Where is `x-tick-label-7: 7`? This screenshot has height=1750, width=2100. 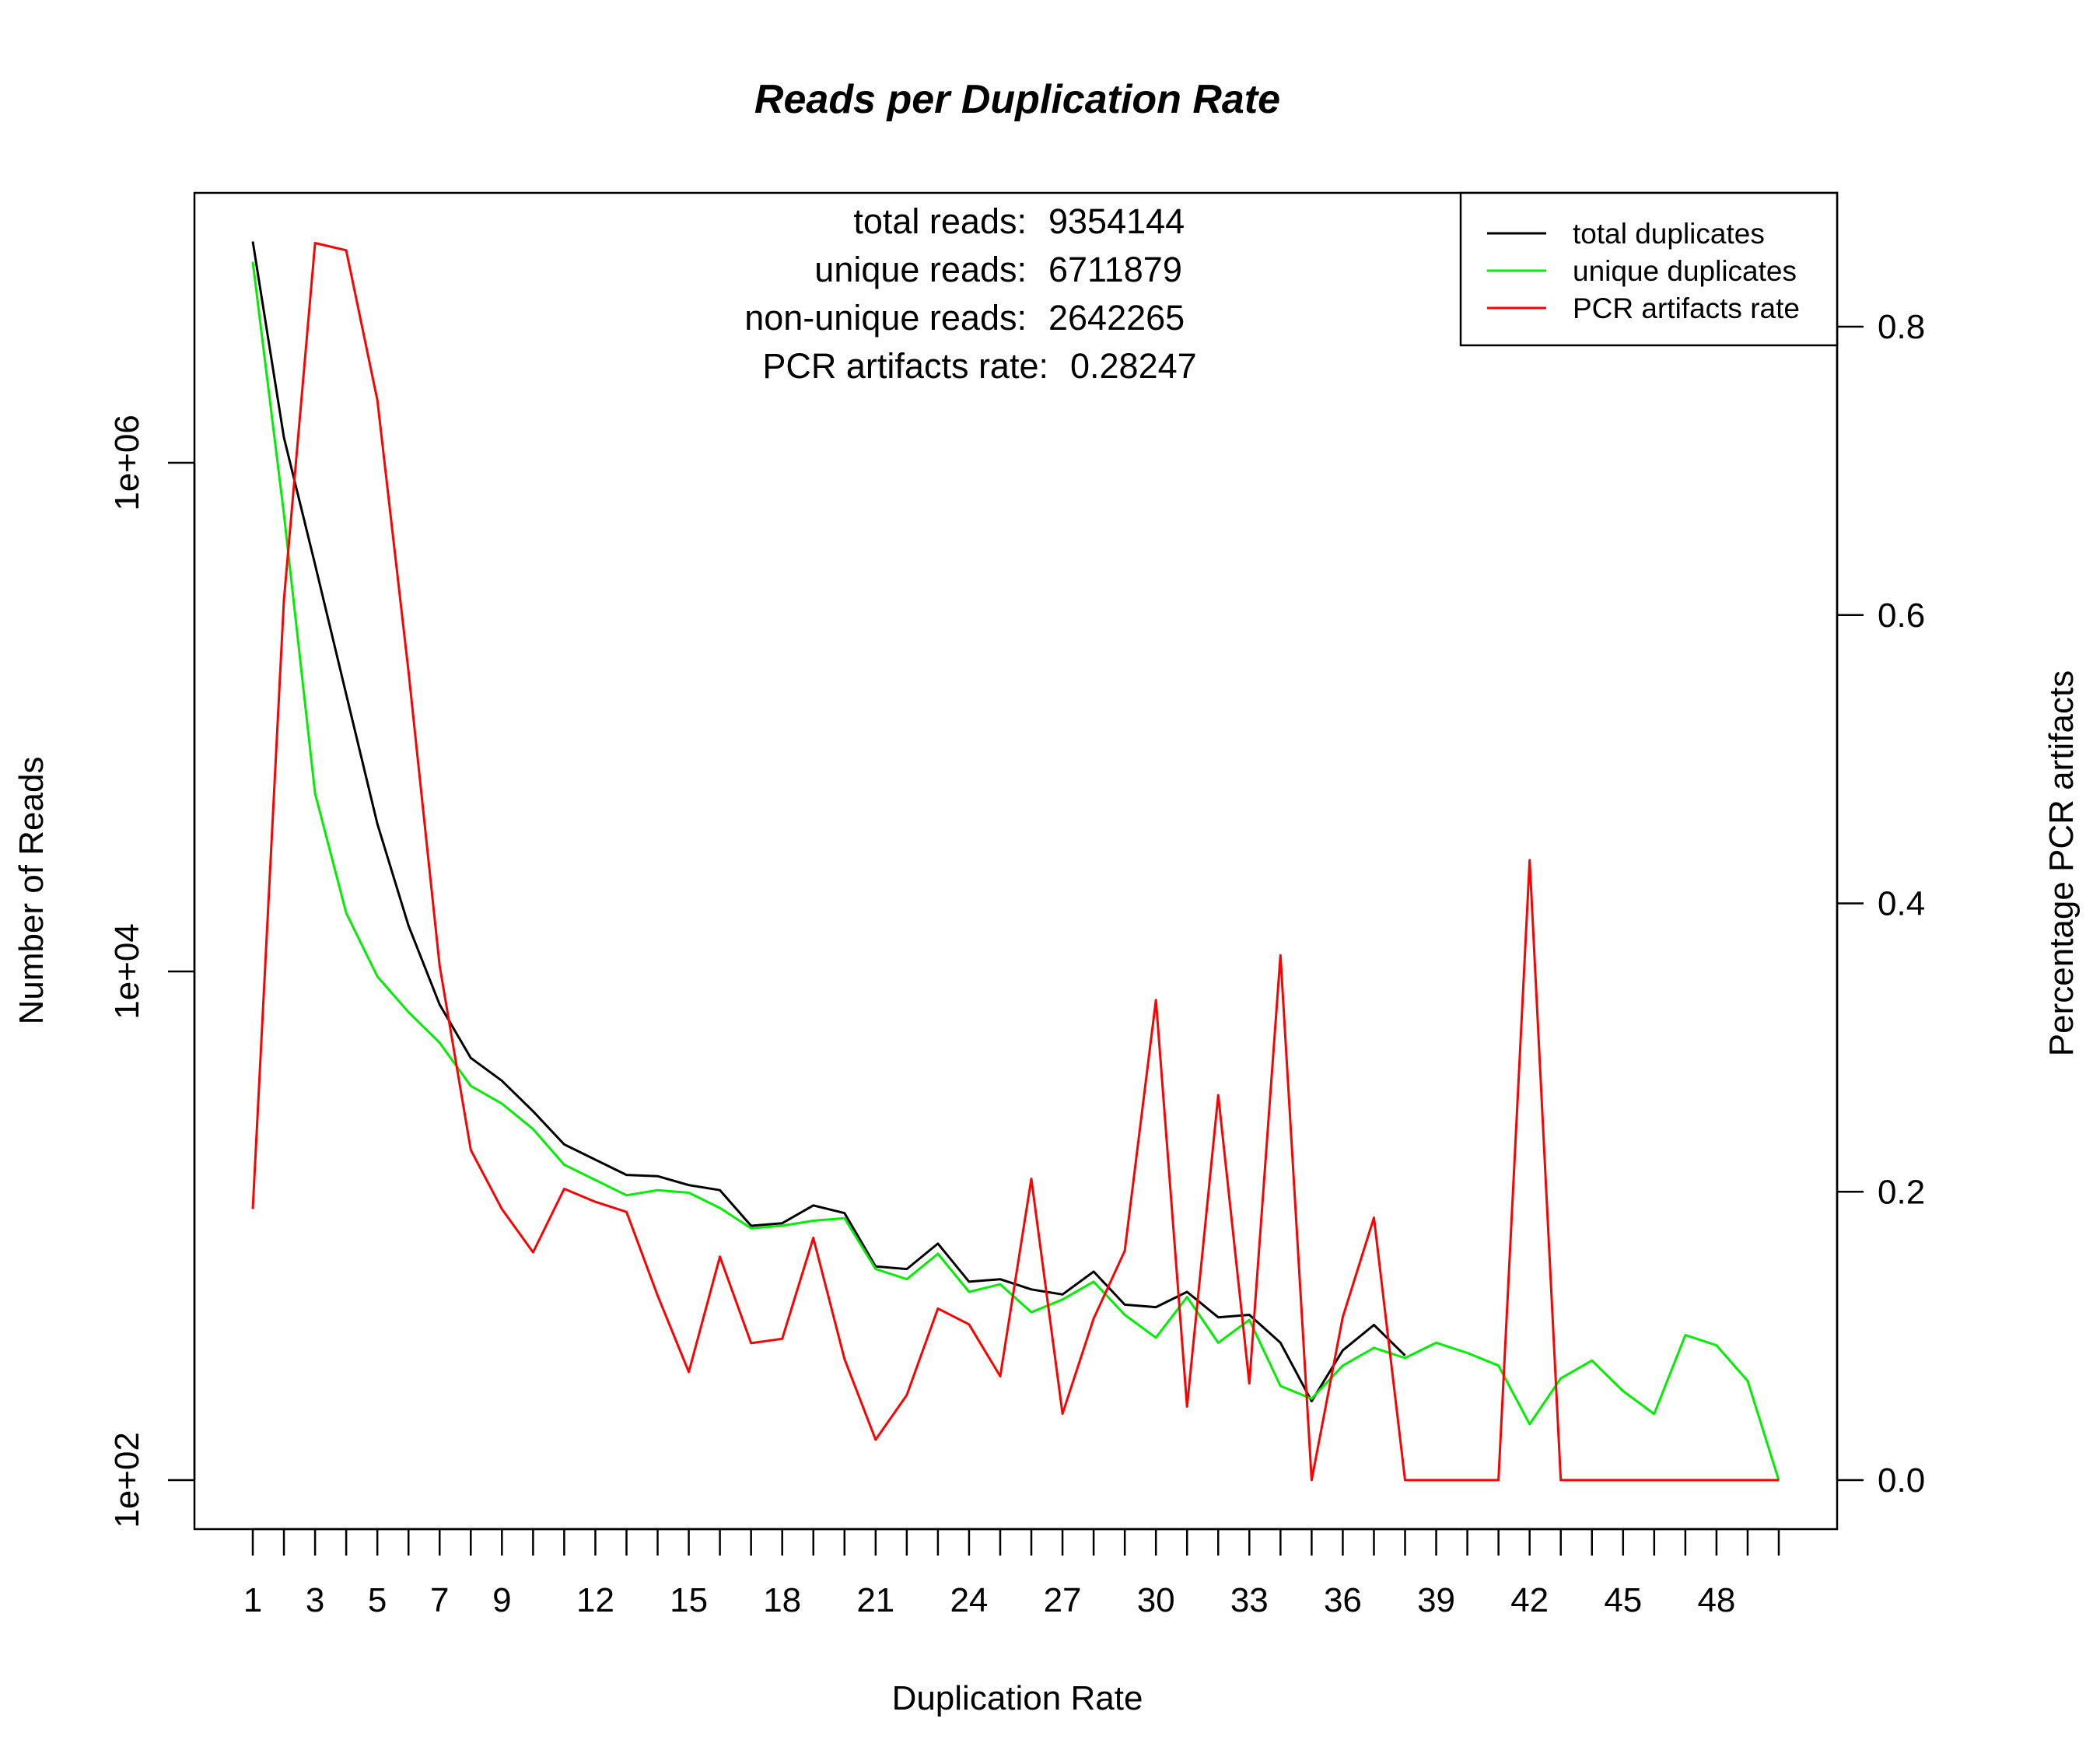
x-tick-label-7: 7 is located at coordinates (440, 1600).